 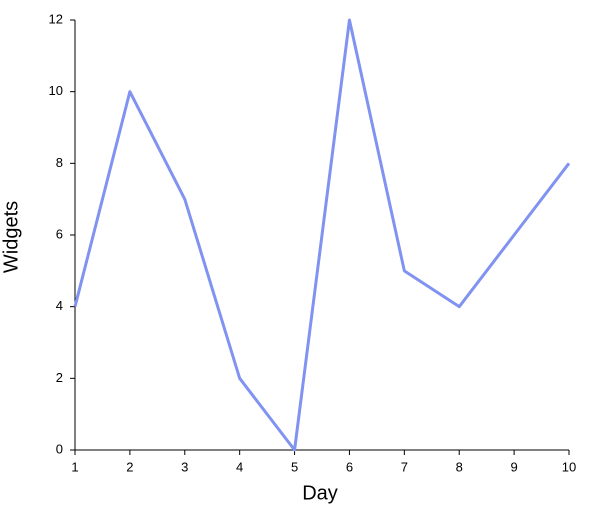 What do you see at coordinates (129, 466) in the screenshot?
I see `x-tick-label: 2` at bounding box center [129, 466].